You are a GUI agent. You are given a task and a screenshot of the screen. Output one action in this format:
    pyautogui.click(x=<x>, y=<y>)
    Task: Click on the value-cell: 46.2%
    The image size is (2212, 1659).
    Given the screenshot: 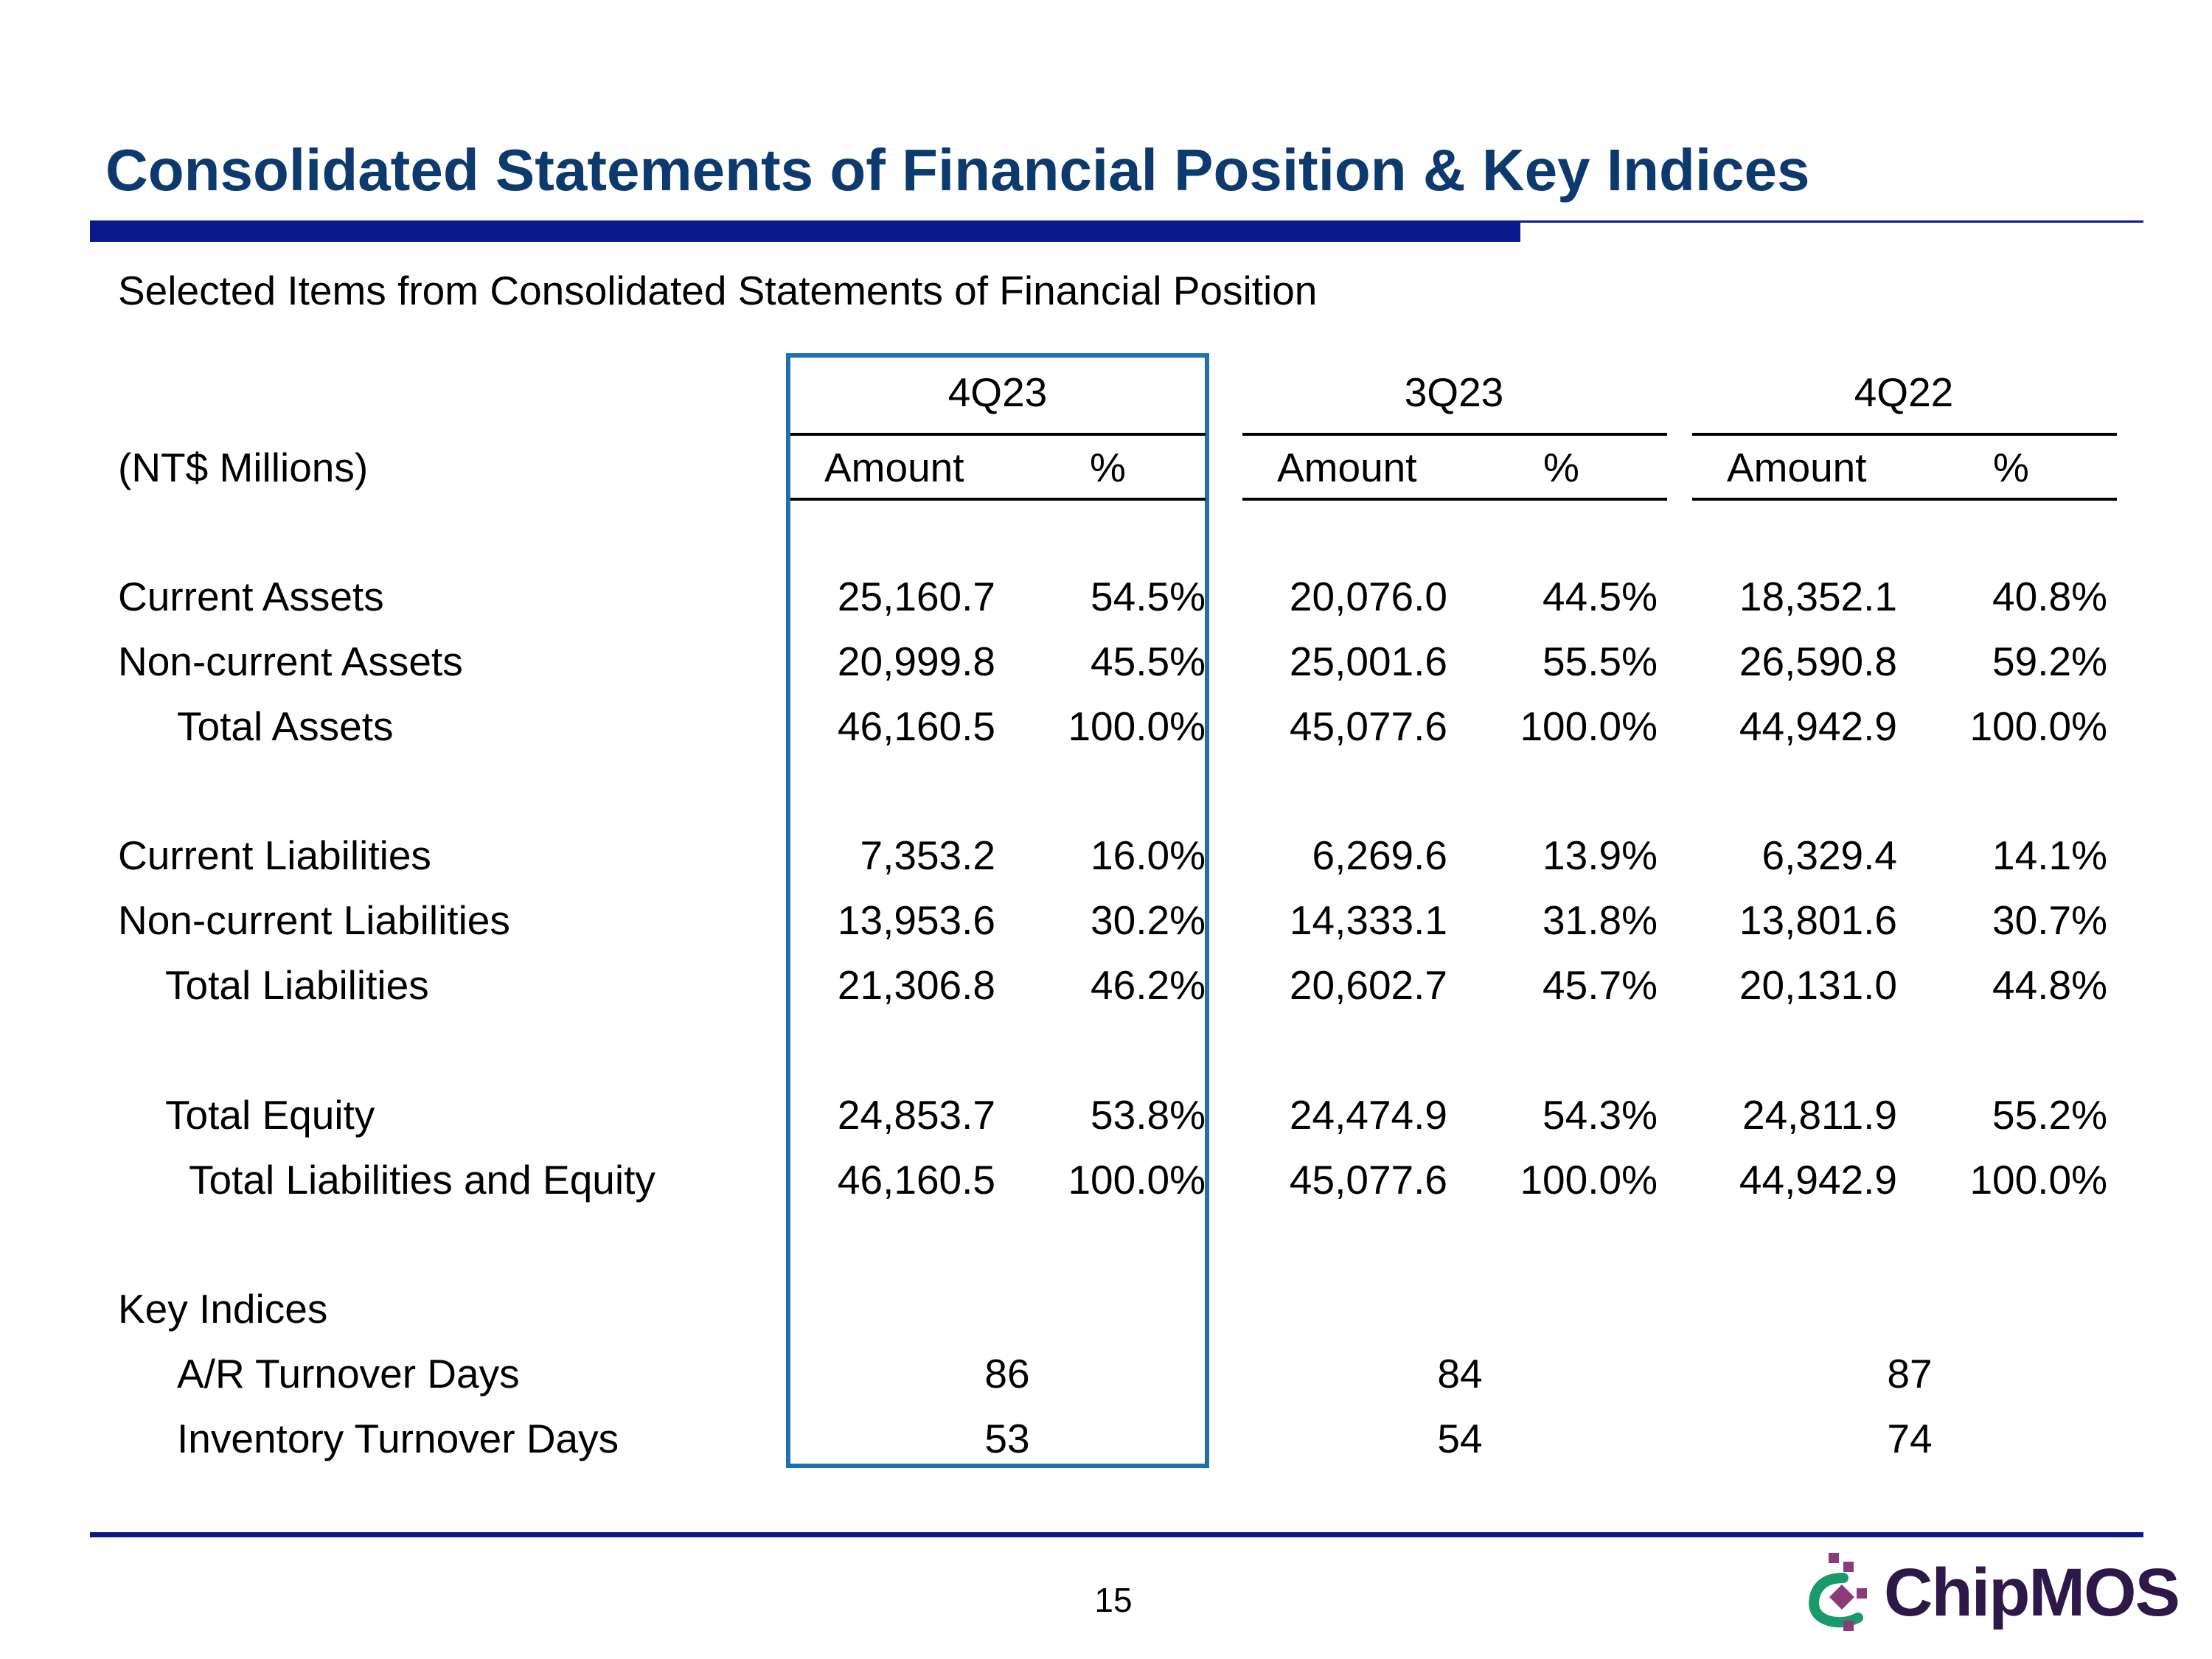 What is the action you would take?
    pyautogui.click(x=1148, y=985)
    